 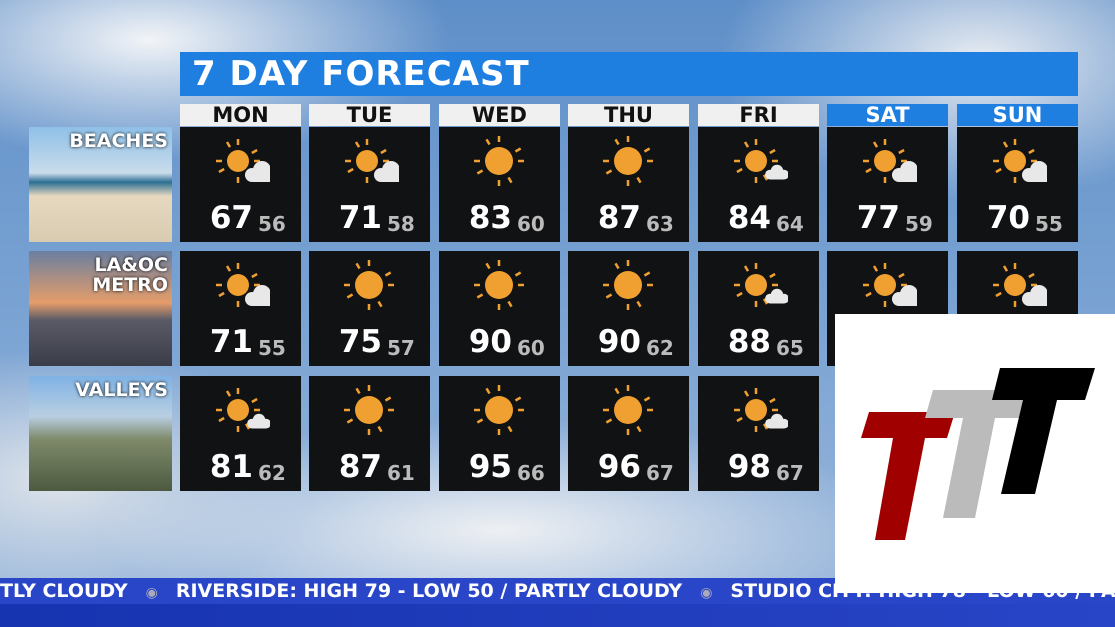 What do you see at coordinates (1008, 218) in the screenshot?
I see `high-temp: 70` at bounding box center [1008, 218].